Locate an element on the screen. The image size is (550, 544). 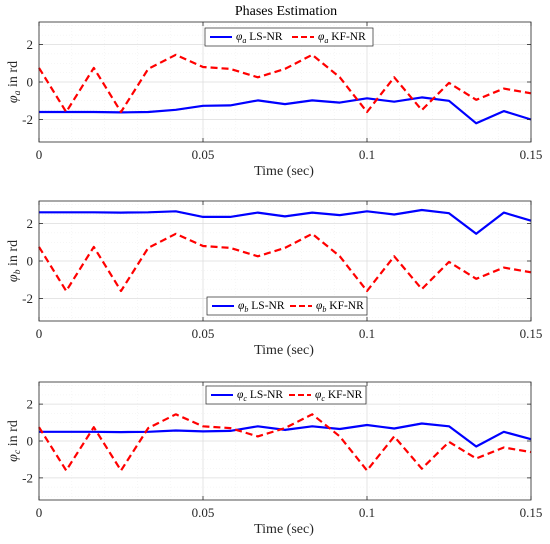
legend: φb LS-NR φb KF-NR is located at coordinates (287, 306).